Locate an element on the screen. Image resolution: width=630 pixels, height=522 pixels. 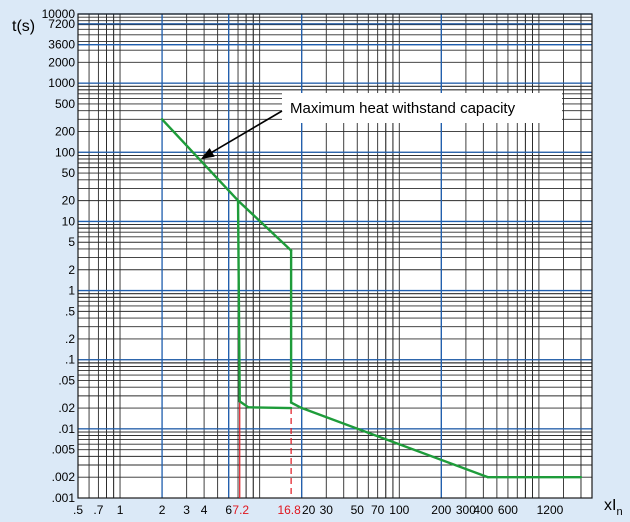
y-tick-label: 20 is located at coordinates (69, 201).